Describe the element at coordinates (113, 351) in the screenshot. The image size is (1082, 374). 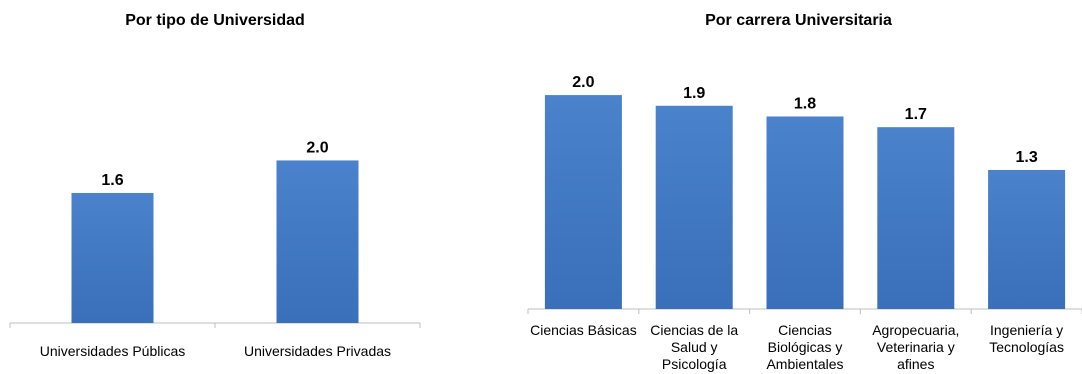
I see `category-label: Universidades Públicas` at that location.